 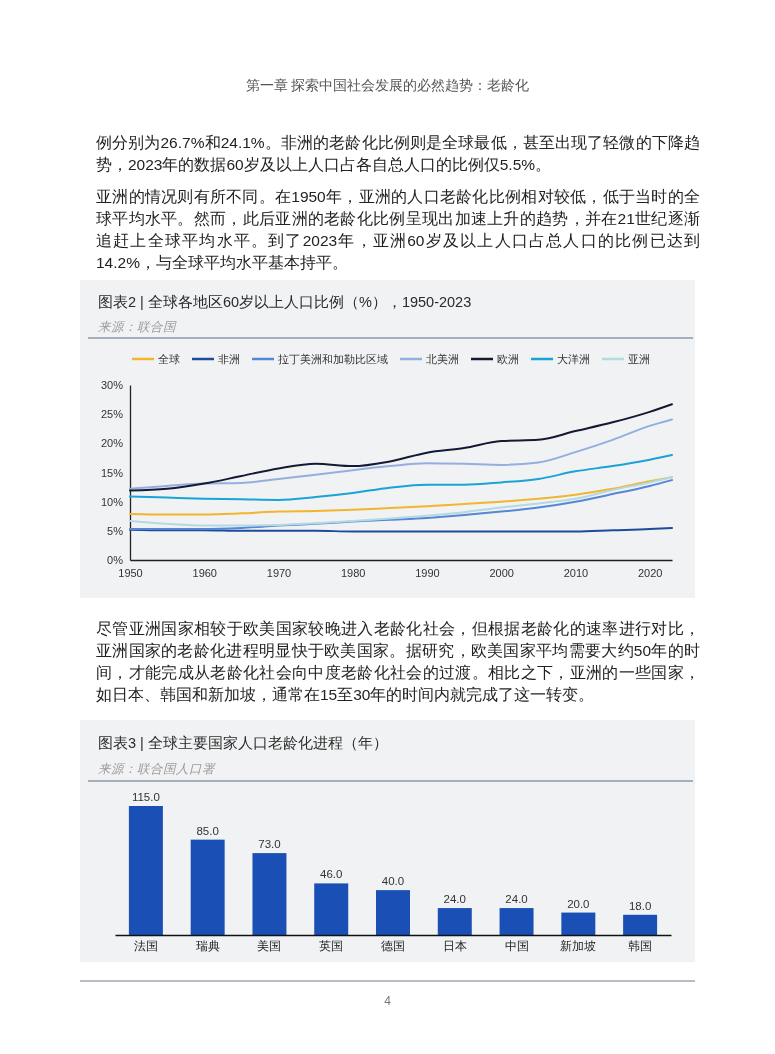 What do you see at coordinates (442, 359) in the screenshot?
I see `legend-label: 北美洲` at bounding box center [442, 359].